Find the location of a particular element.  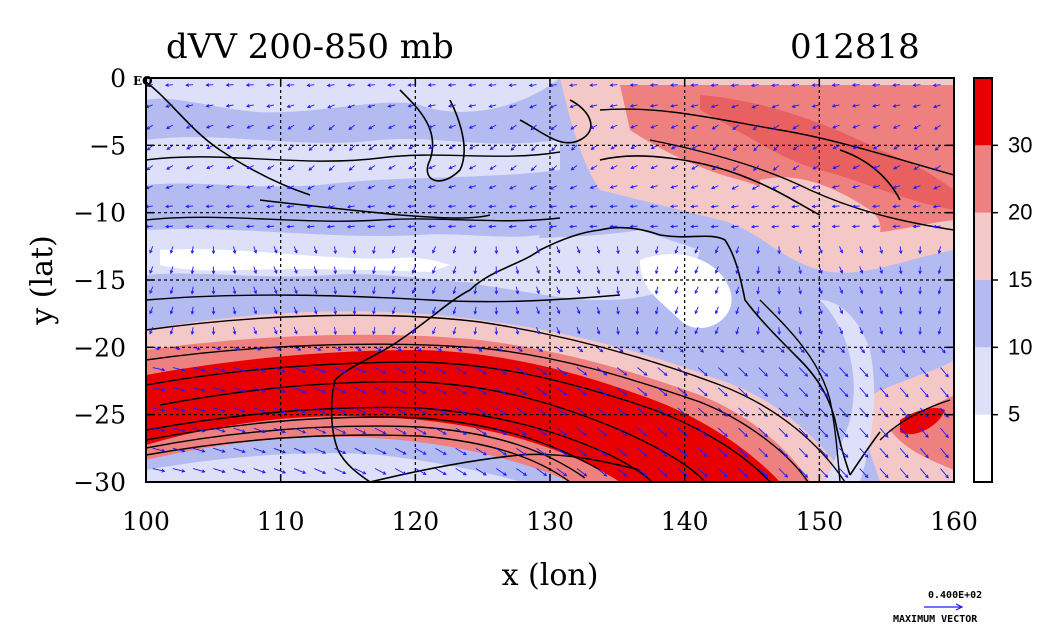

vector-arrow-head is located at coordinates (959, 607).